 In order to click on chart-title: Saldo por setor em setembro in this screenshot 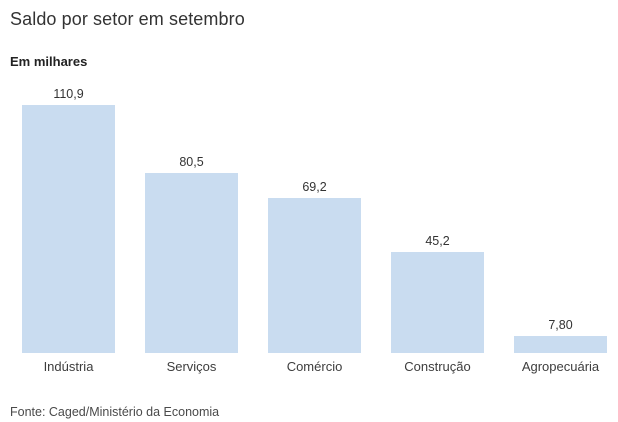, I will do `click(127, 19)`.